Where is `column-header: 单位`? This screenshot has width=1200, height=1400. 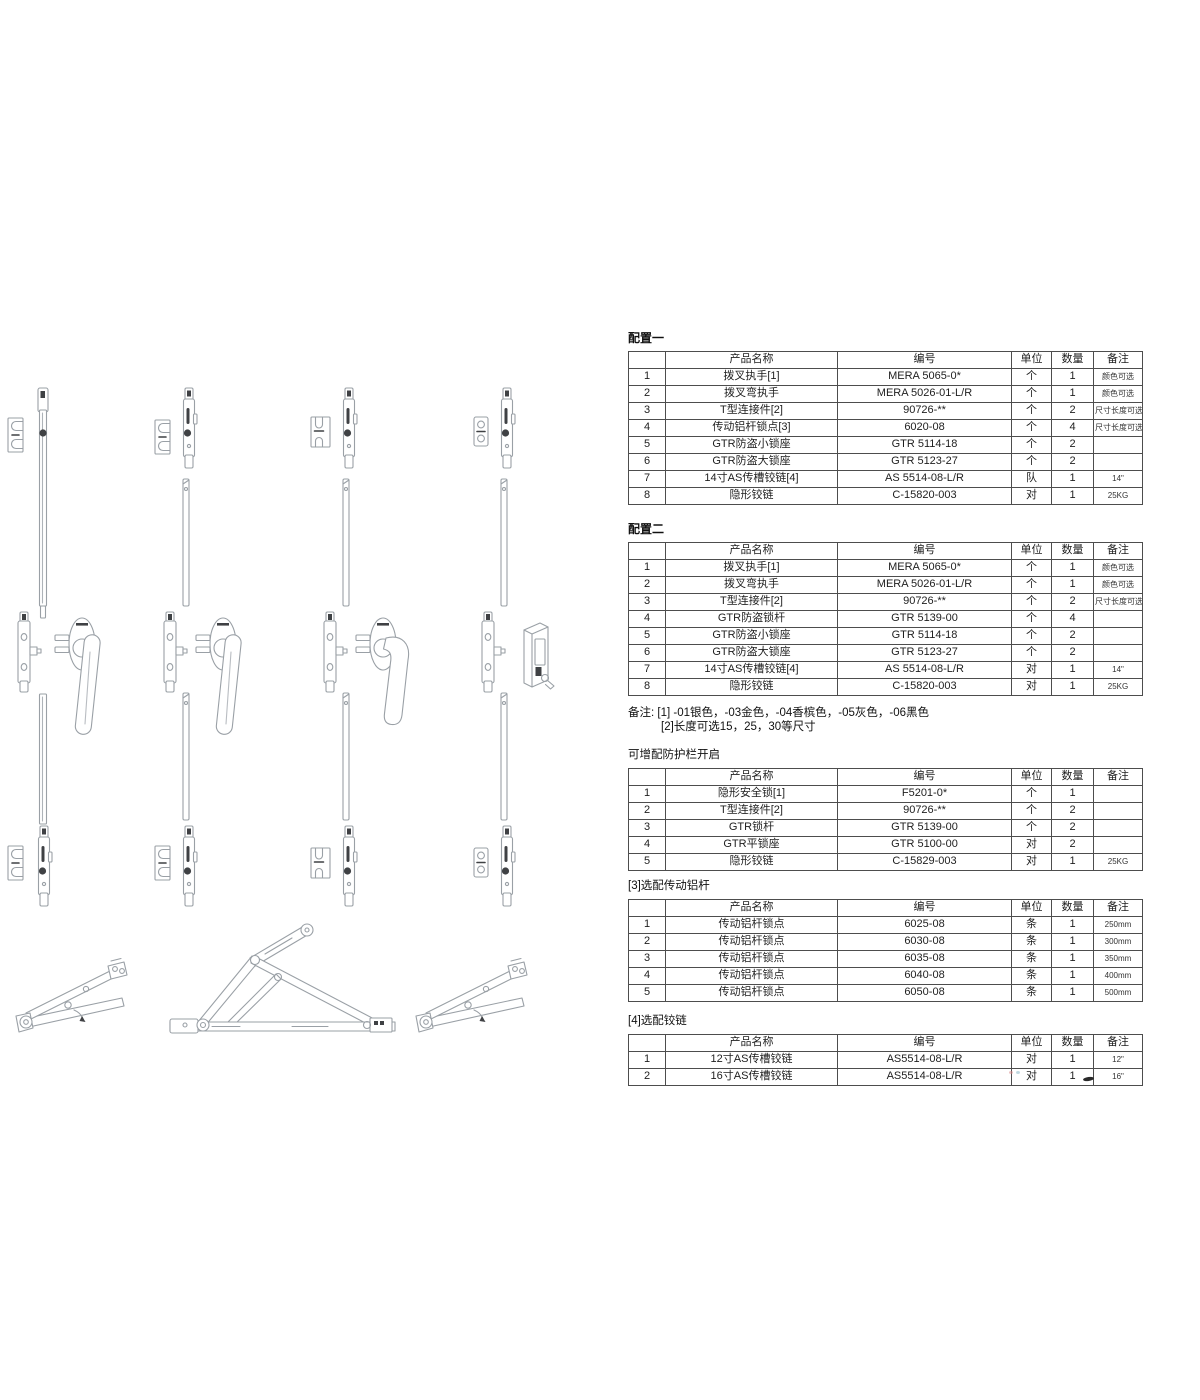
column-header: 单位 is located at coordinates (1031, 908).